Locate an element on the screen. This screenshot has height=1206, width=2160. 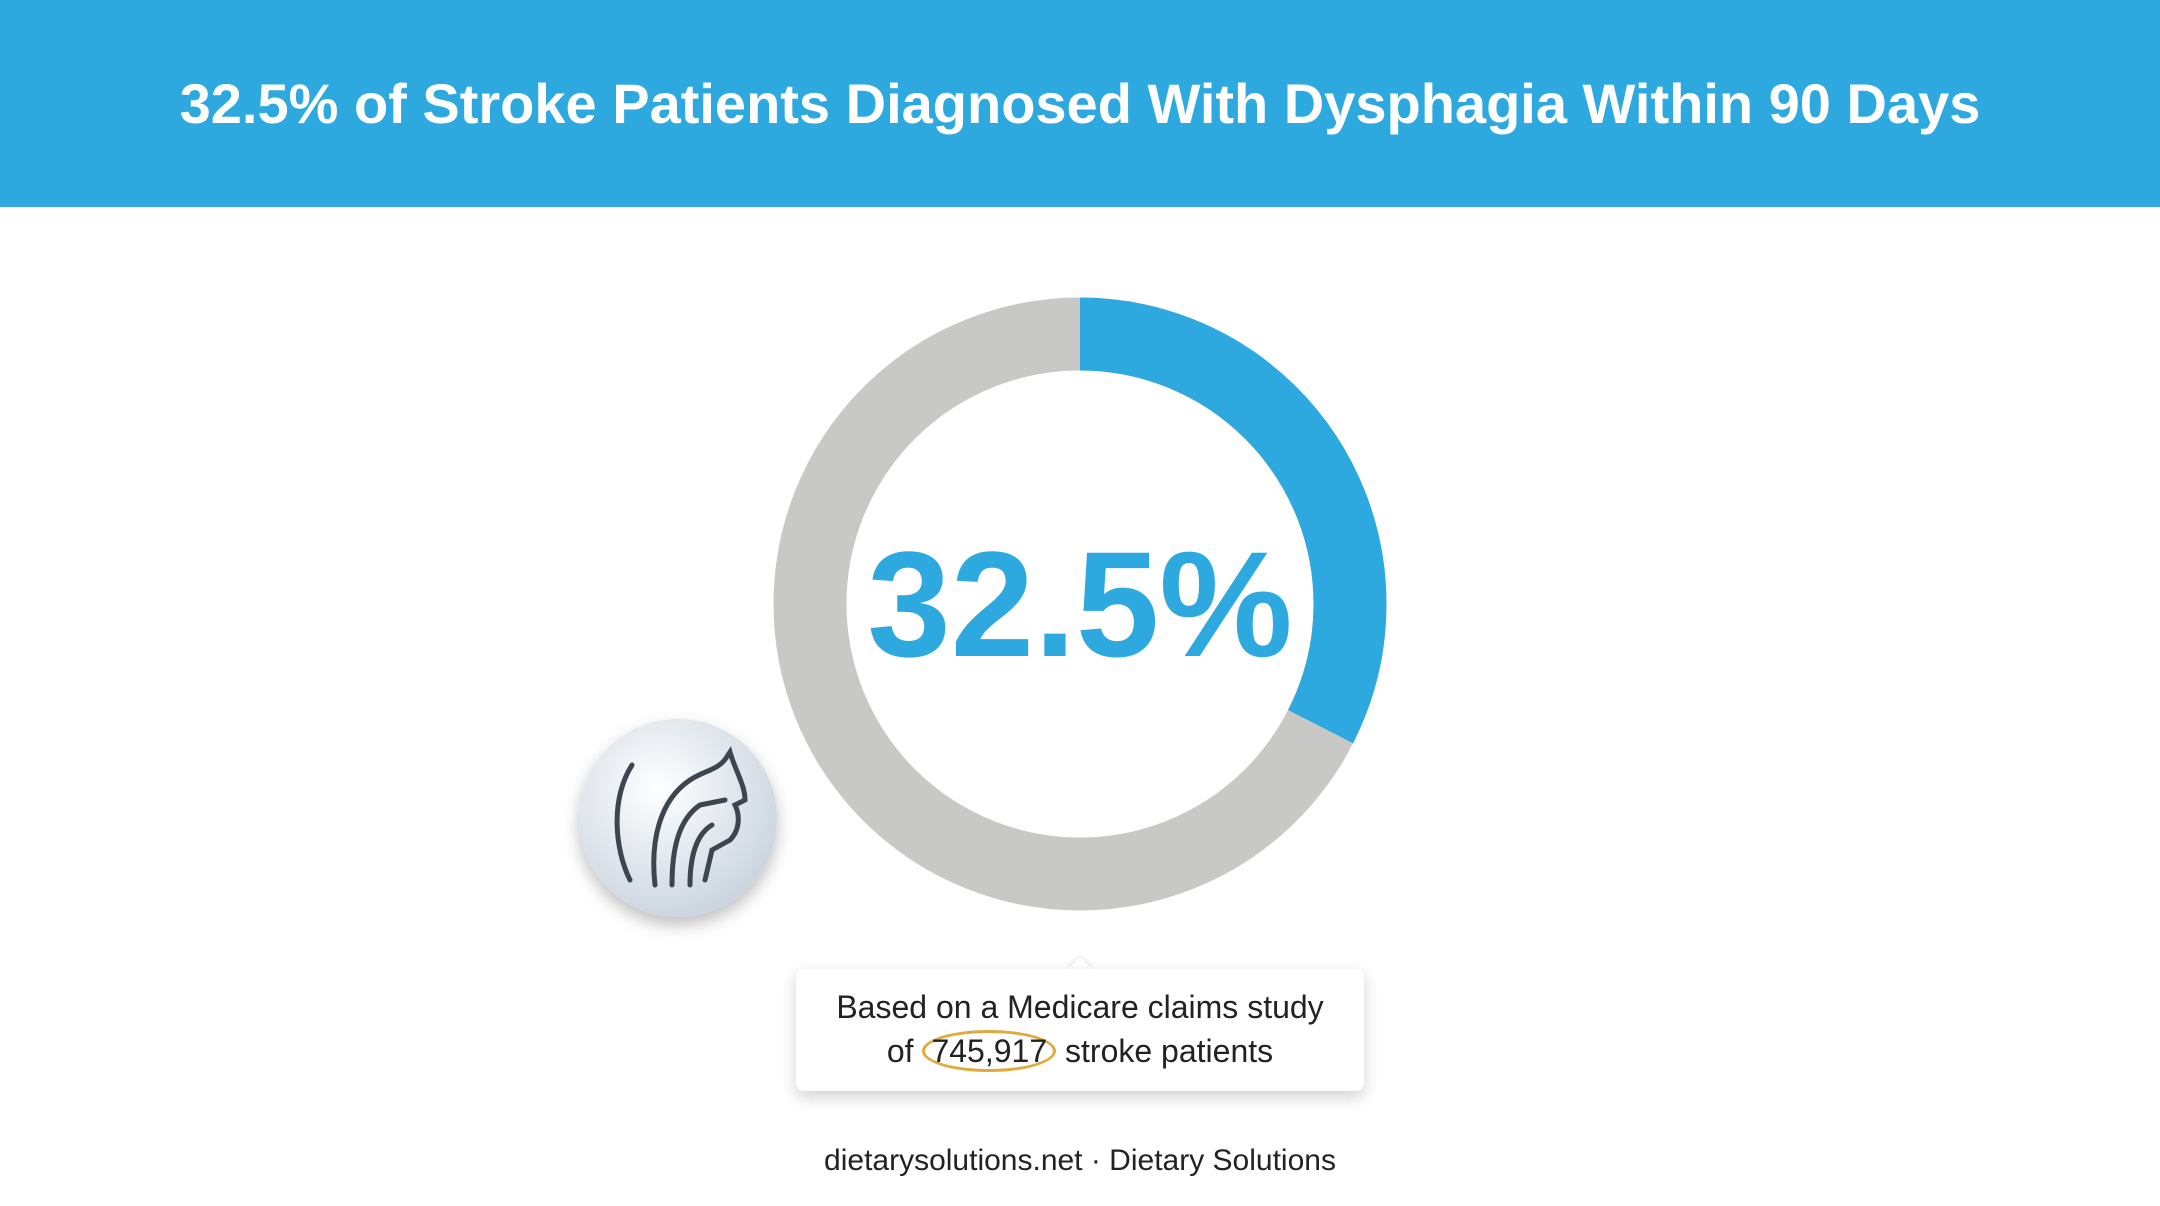
note-caret is located at coordinates (1080, 964).